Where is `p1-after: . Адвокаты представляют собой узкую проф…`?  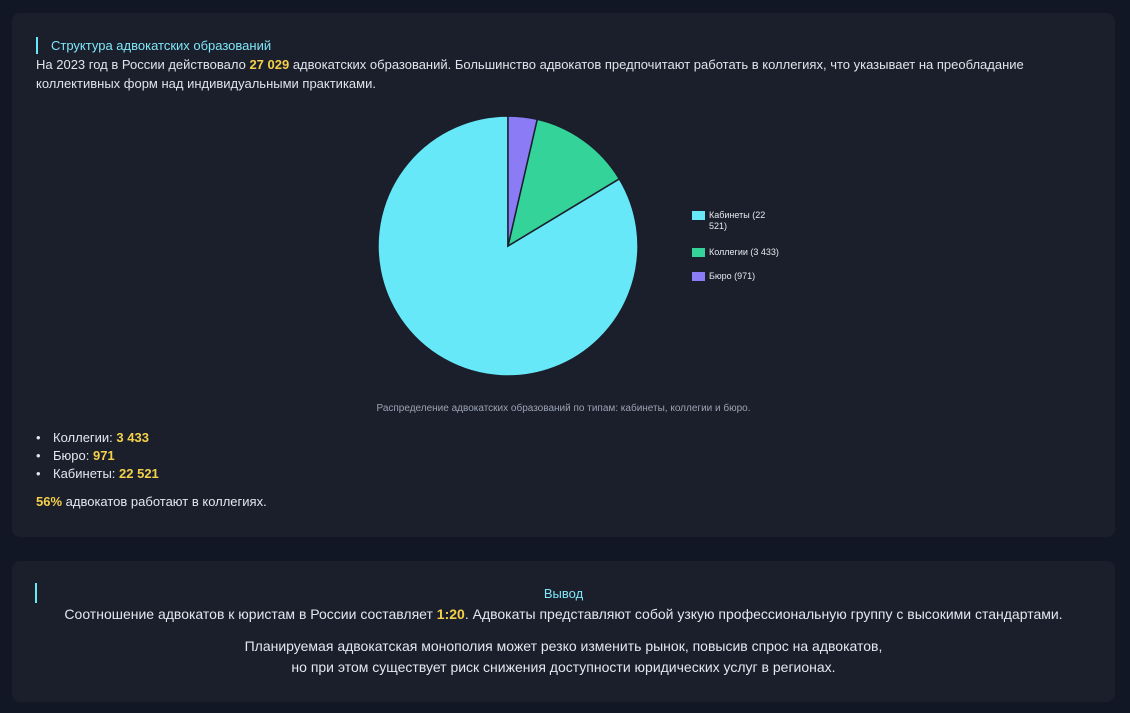 p1-after: . Адвокаты представляют собой узкую проф… is located at coordinates (763, 614).